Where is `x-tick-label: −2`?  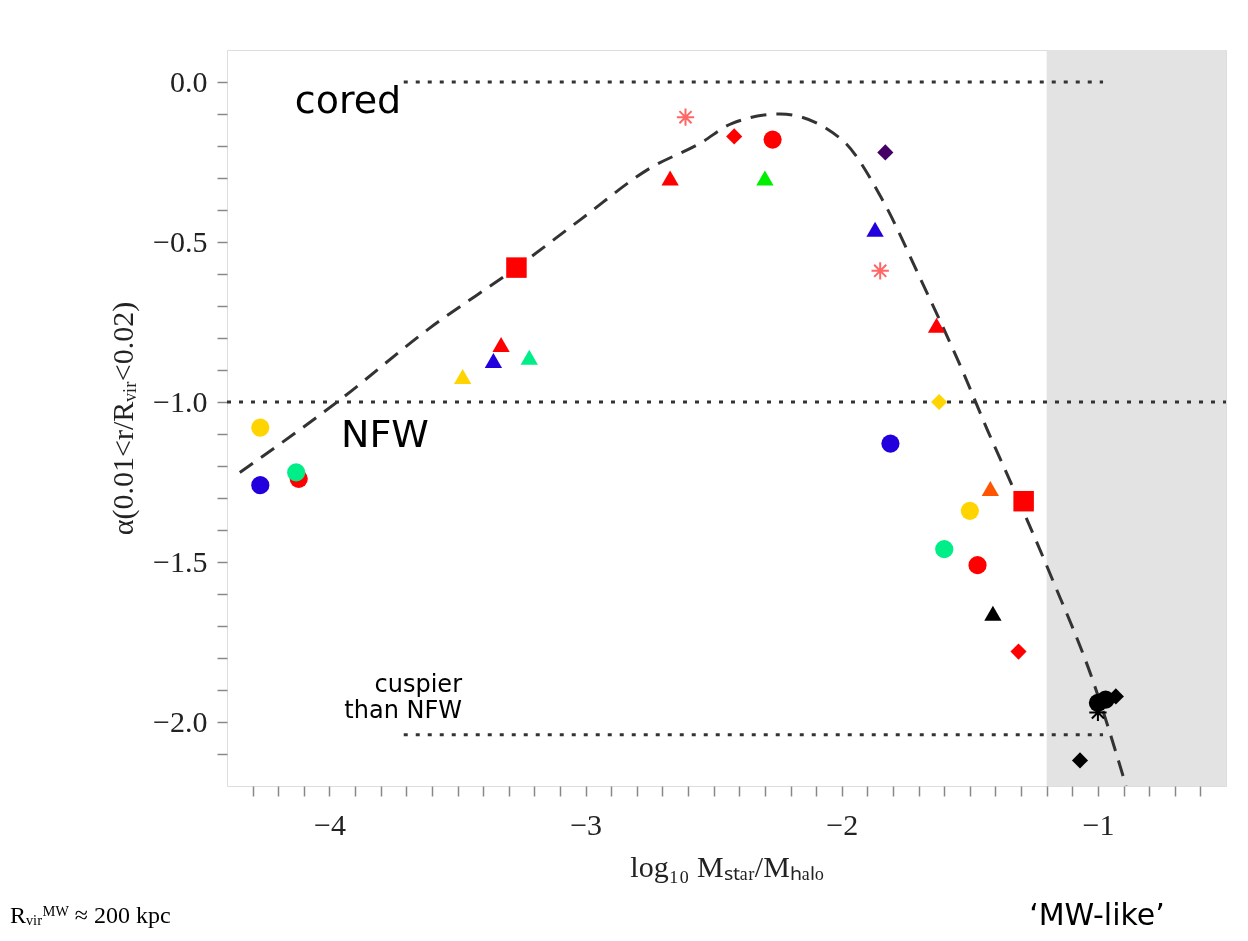 x-tick-label: −2 is located at coordinates (842, 824).